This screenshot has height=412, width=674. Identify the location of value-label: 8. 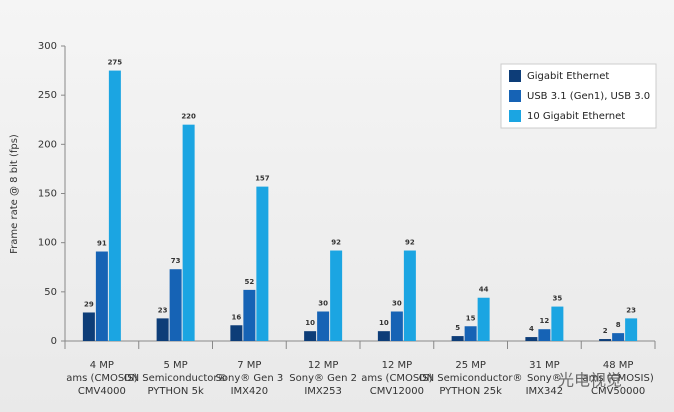
(618, 325).